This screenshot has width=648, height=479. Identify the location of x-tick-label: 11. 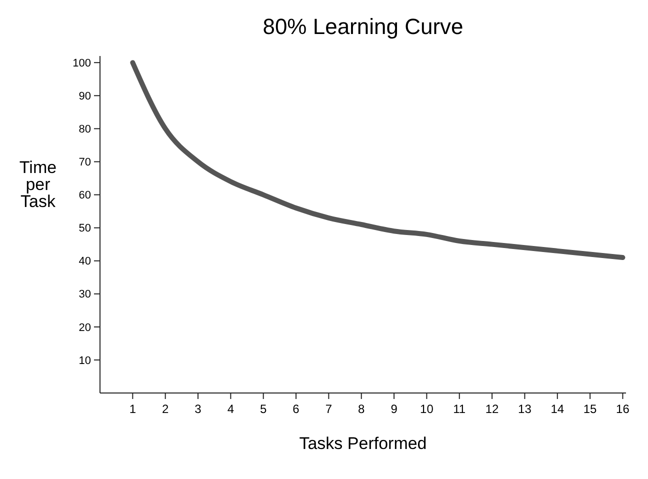
(459, 409).